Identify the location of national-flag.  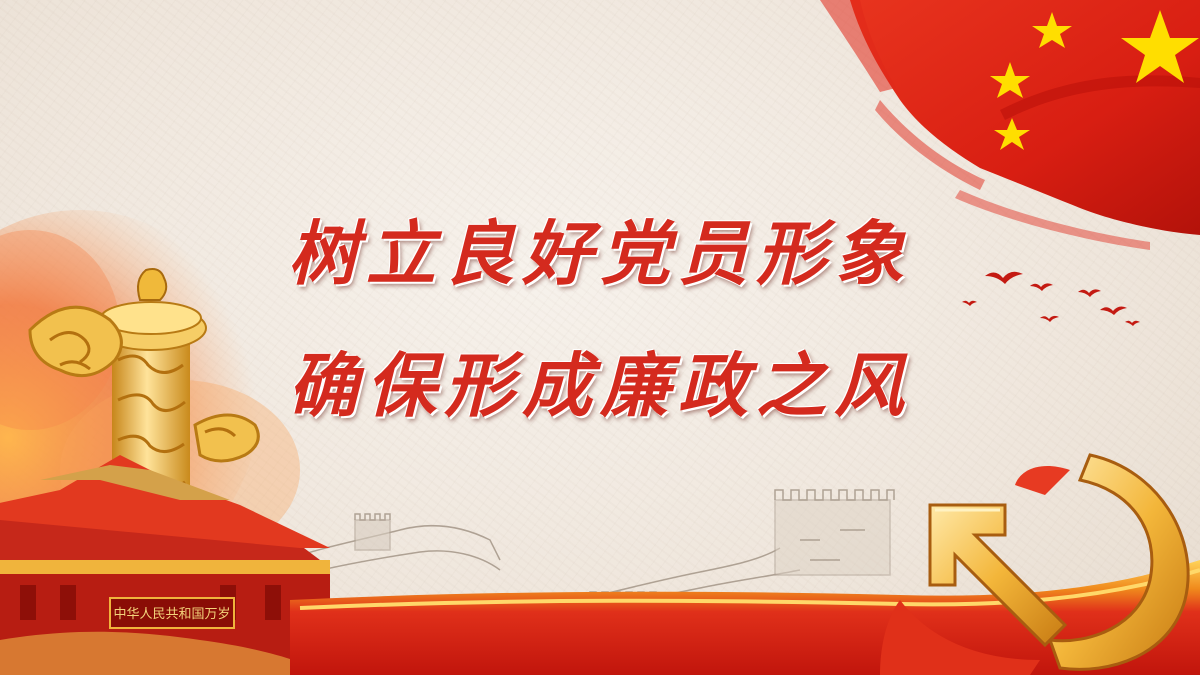
(1010, 125).